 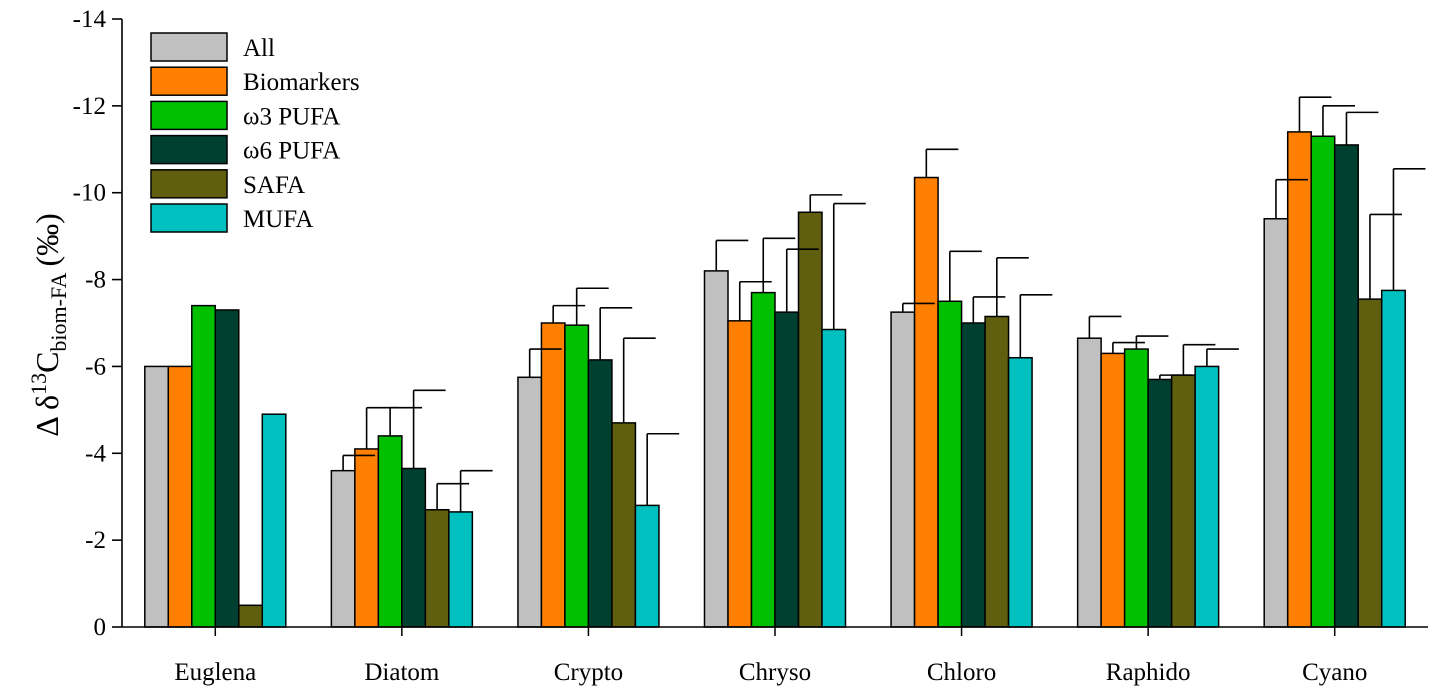 I want to click on bar-raphido-biomarkers, so click(x=1113, y=490).